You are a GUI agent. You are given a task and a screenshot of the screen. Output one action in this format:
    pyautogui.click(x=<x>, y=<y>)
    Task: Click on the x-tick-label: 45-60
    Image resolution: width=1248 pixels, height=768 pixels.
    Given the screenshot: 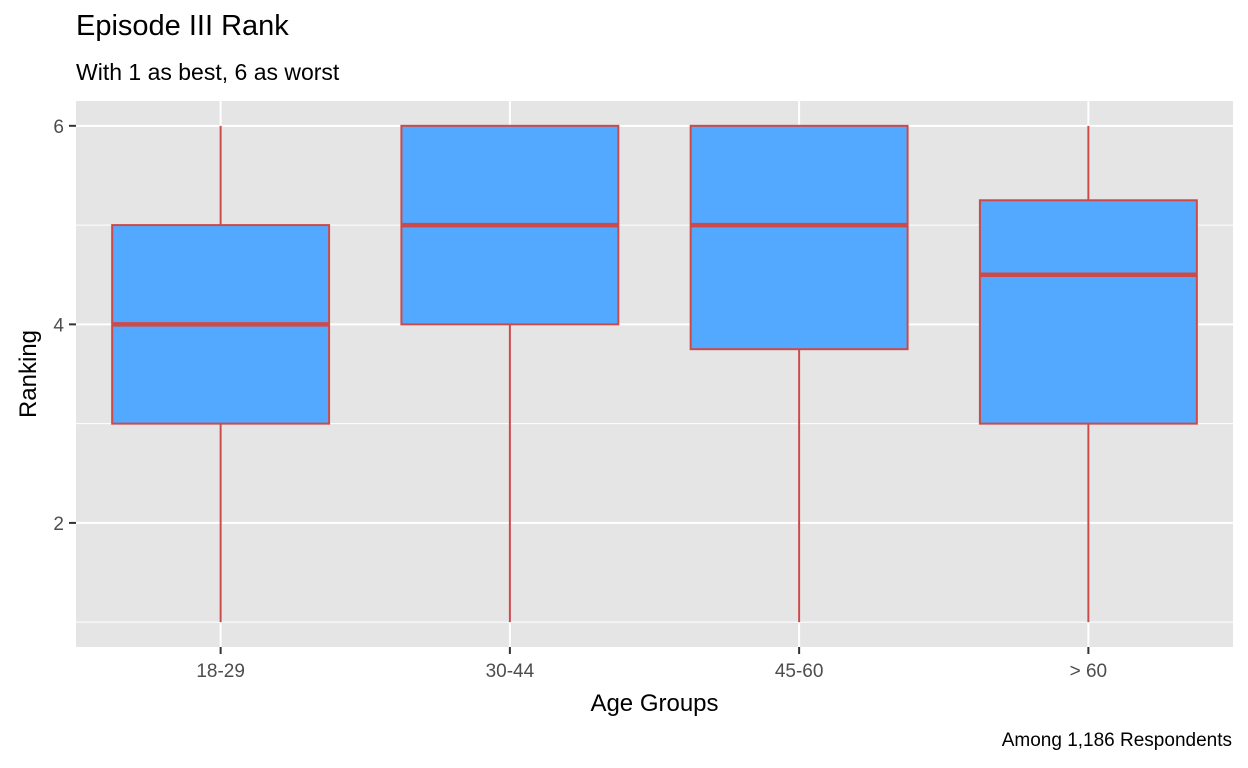 What is the action you would take?
    pyautogui.click(x=799, y=671)
    